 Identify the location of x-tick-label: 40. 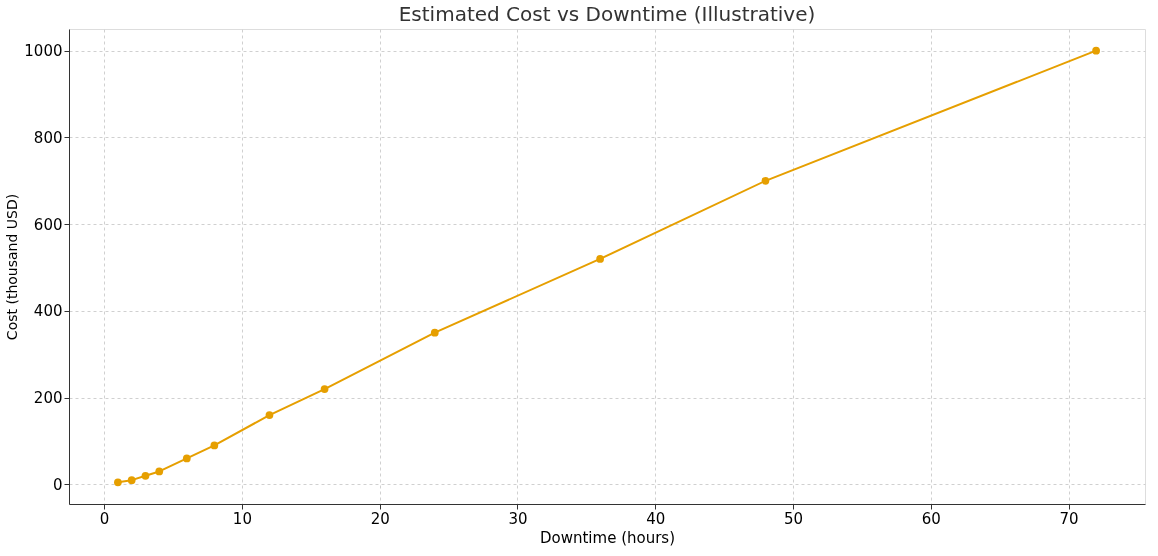
(656, 518).